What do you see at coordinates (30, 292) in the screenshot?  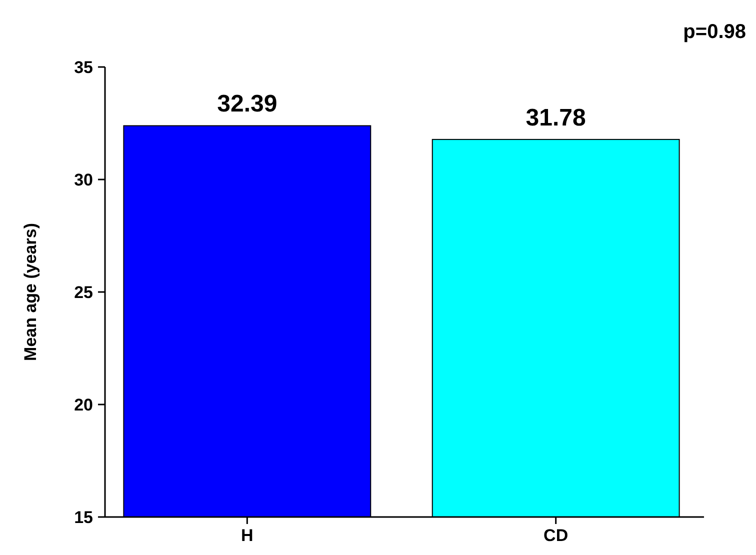 I see `y-axis-title: Mean age (years)` at bounding box center [30, 292].